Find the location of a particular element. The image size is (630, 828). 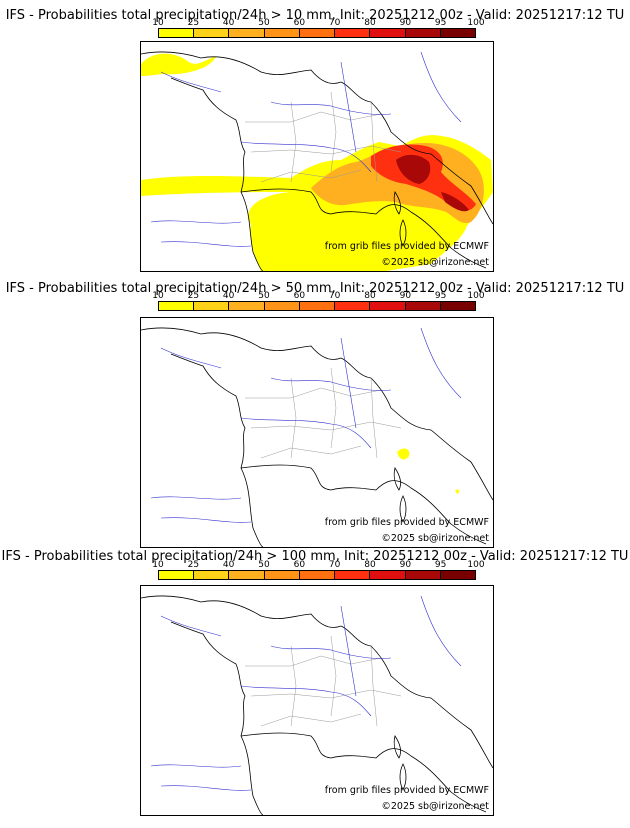

precip-area-small is located at coordinates (403, 454).